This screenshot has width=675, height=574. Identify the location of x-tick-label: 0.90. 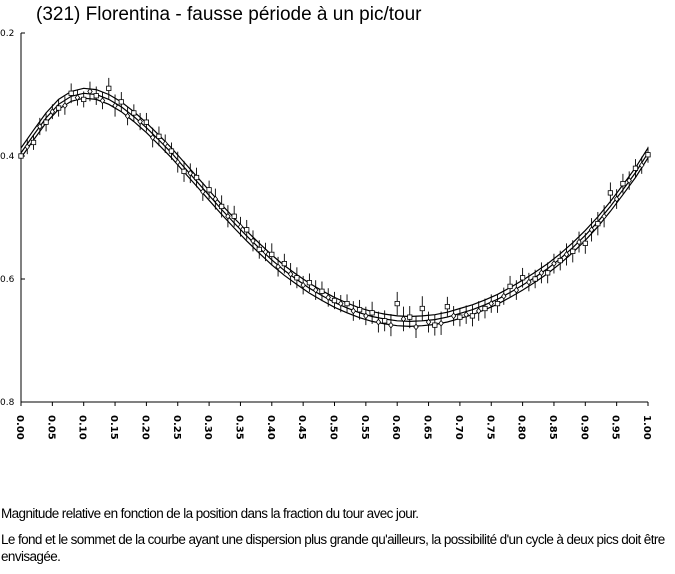
(583, 427).